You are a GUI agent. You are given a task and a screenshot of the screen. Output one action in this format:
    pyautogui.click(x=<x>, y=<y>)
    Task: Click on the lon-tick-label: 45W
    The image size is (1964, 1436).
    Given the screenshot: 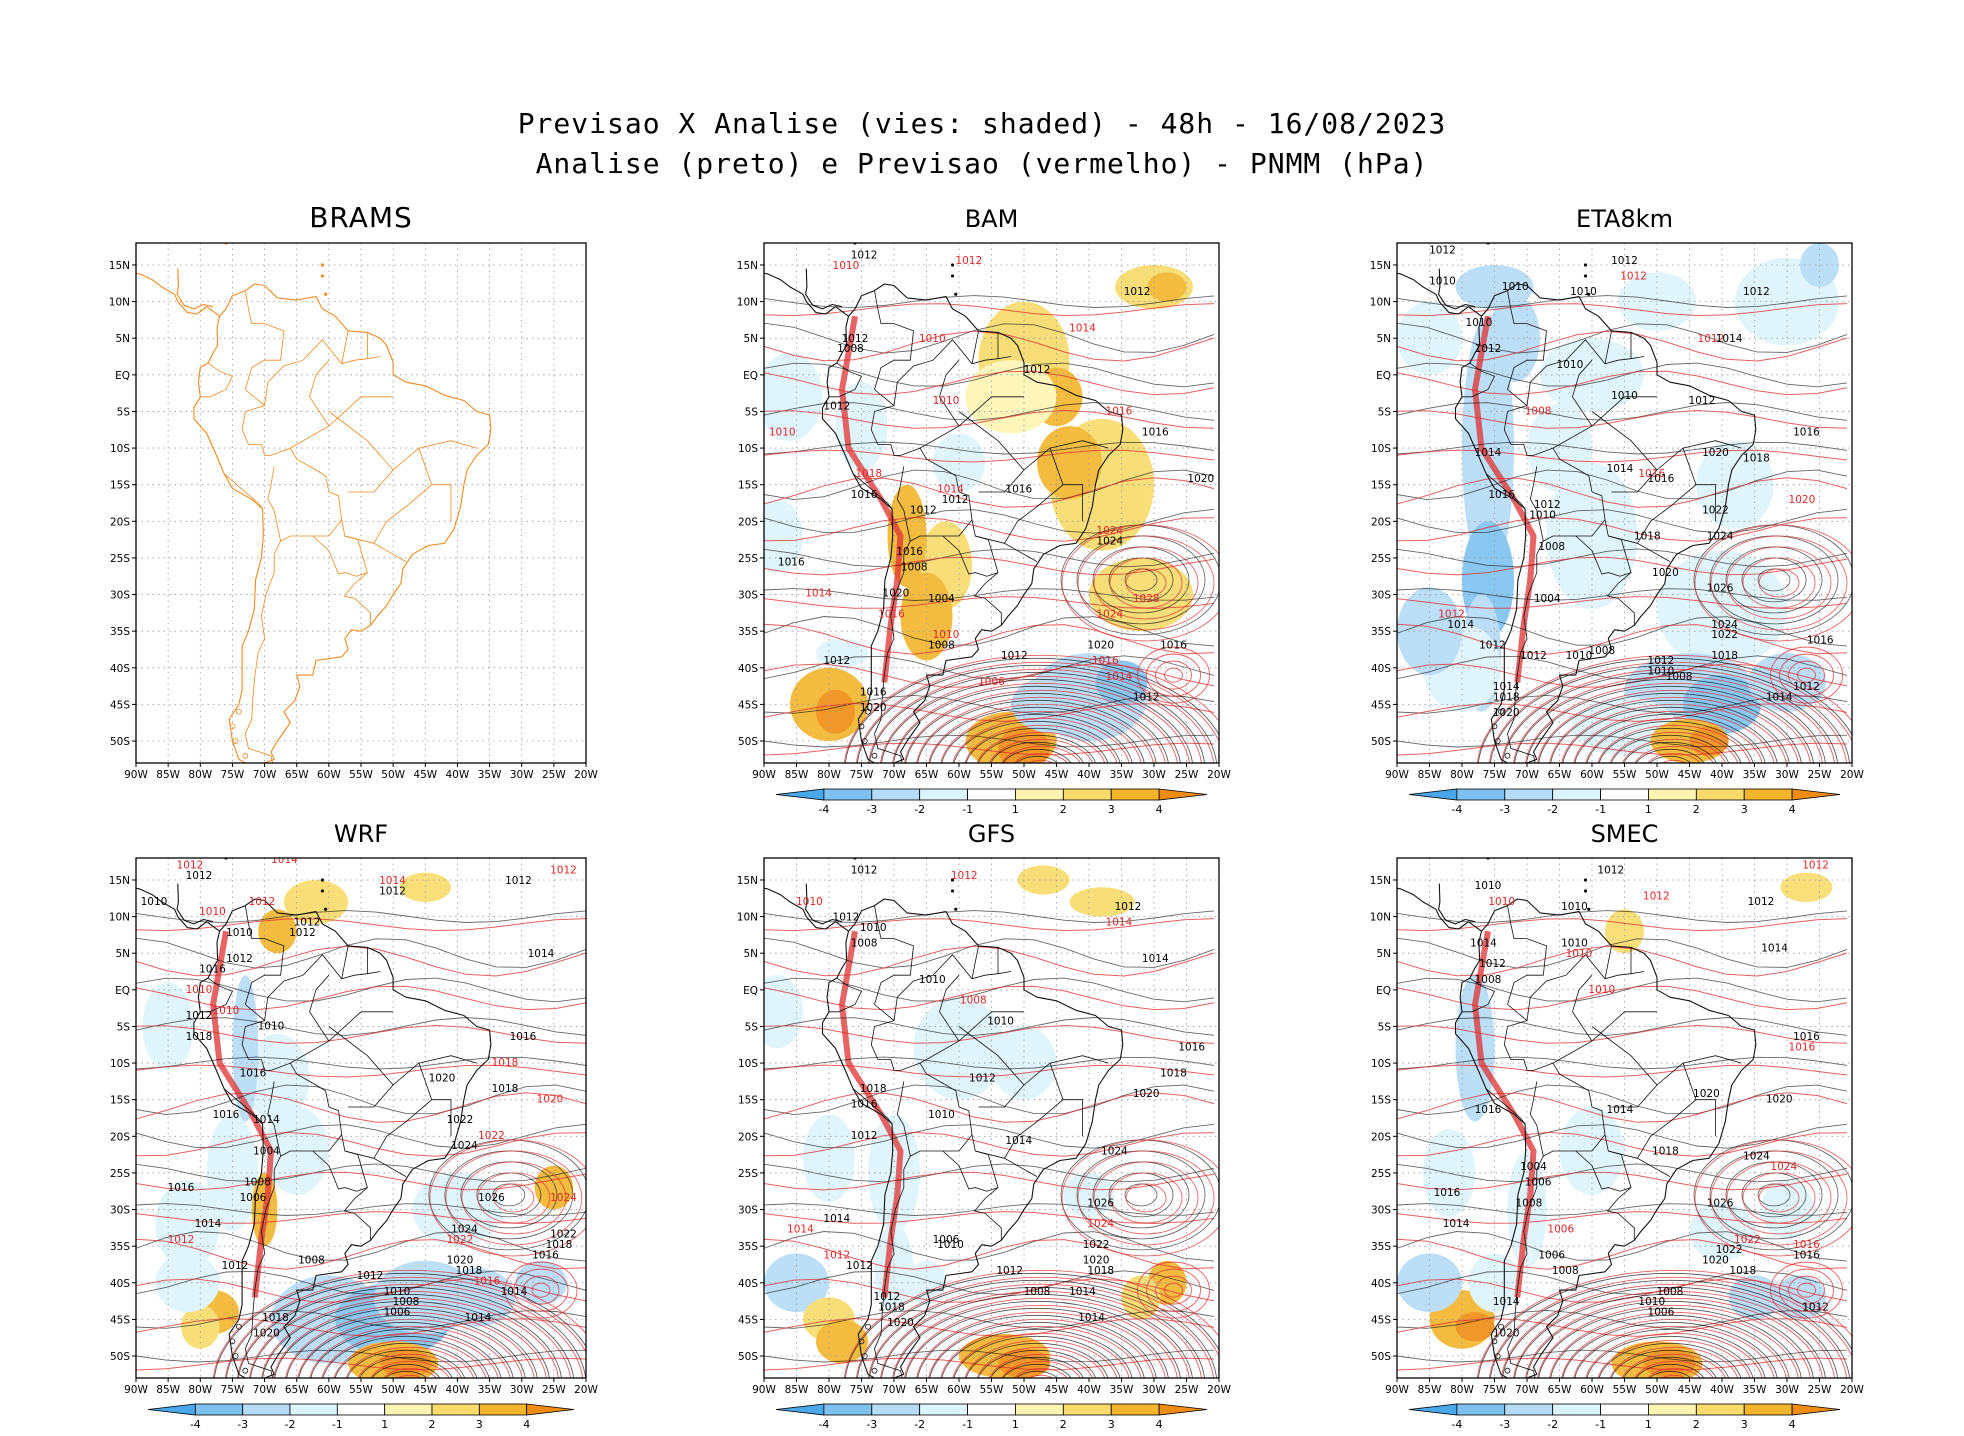 What is the action you would take?
    pyautogui.click(x=1690, y=1390)
    